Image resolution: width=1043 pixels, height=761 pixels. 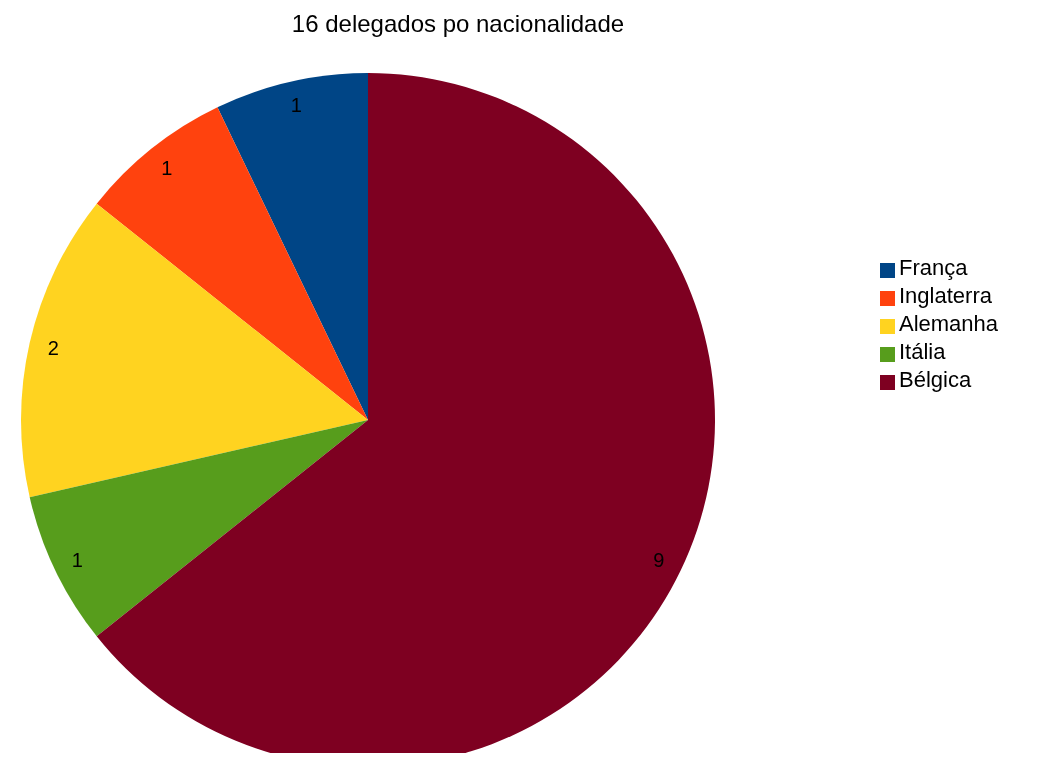 What do you see at coordinates (458, 24) in the screenshot?
I see `chart-title: 16 delegados po nacionalidade` at bounding box center [458, 24].